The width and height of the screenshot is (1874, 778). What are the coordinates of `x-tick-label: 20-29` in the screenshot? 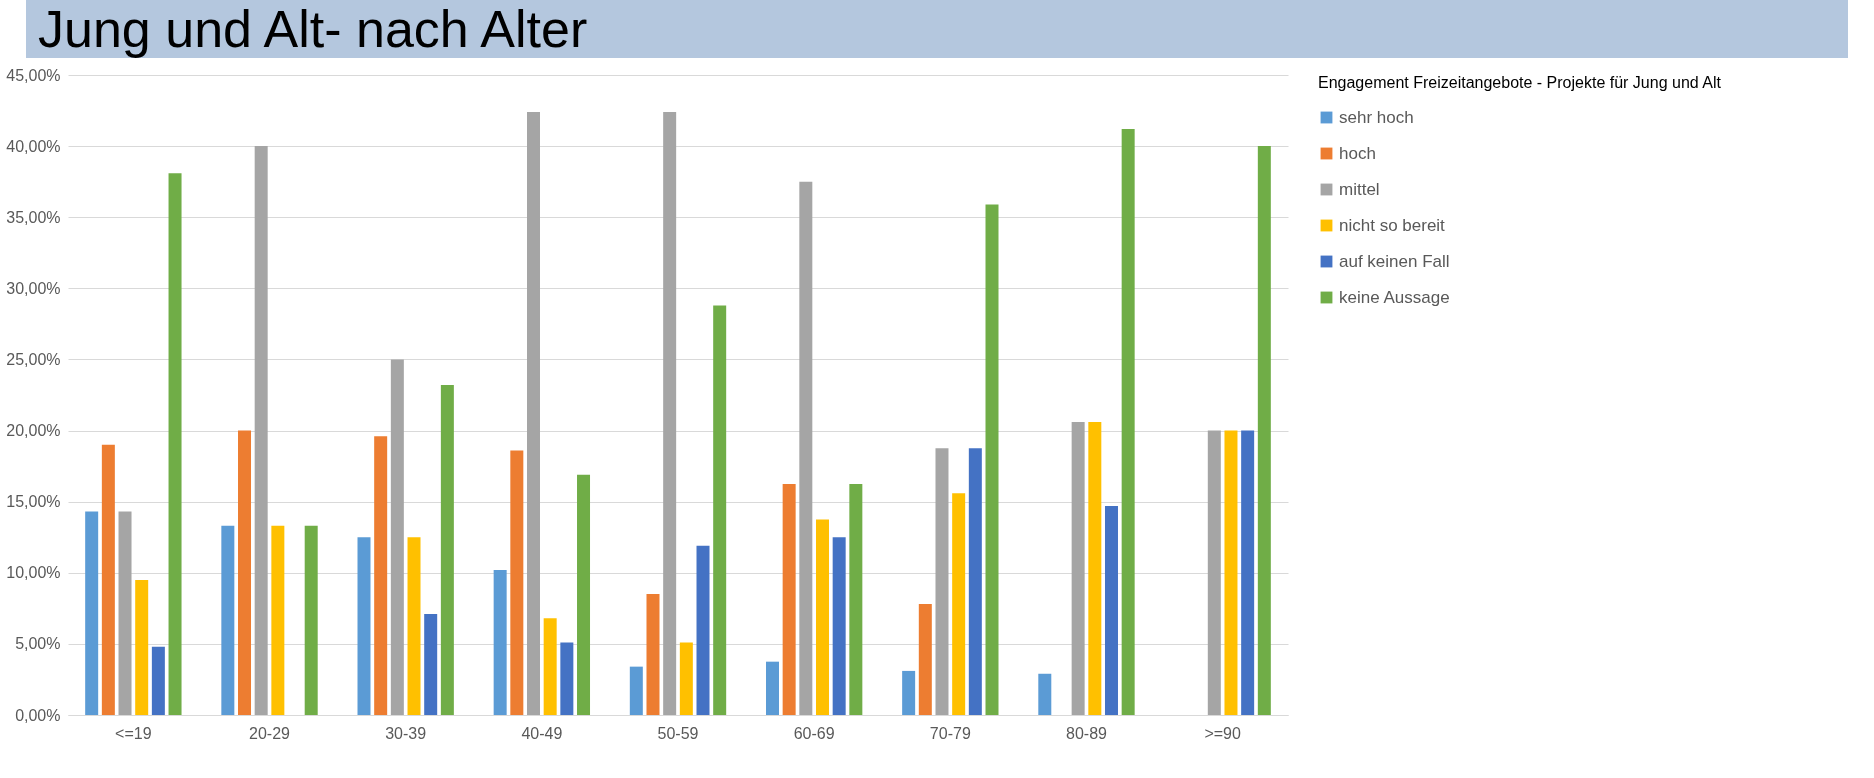 It's located at (270, 733).